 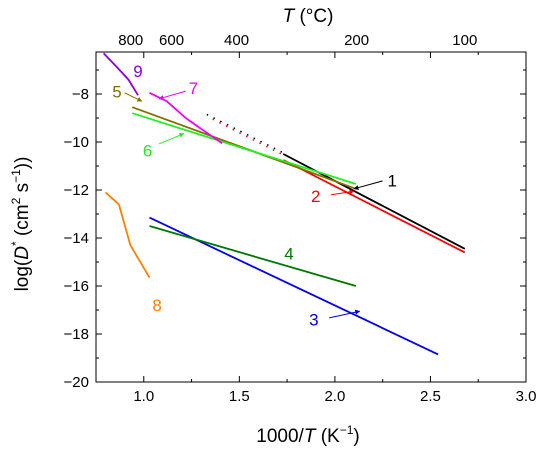 I want to click on top-tick-label: 400, so click(x=236, y=40).